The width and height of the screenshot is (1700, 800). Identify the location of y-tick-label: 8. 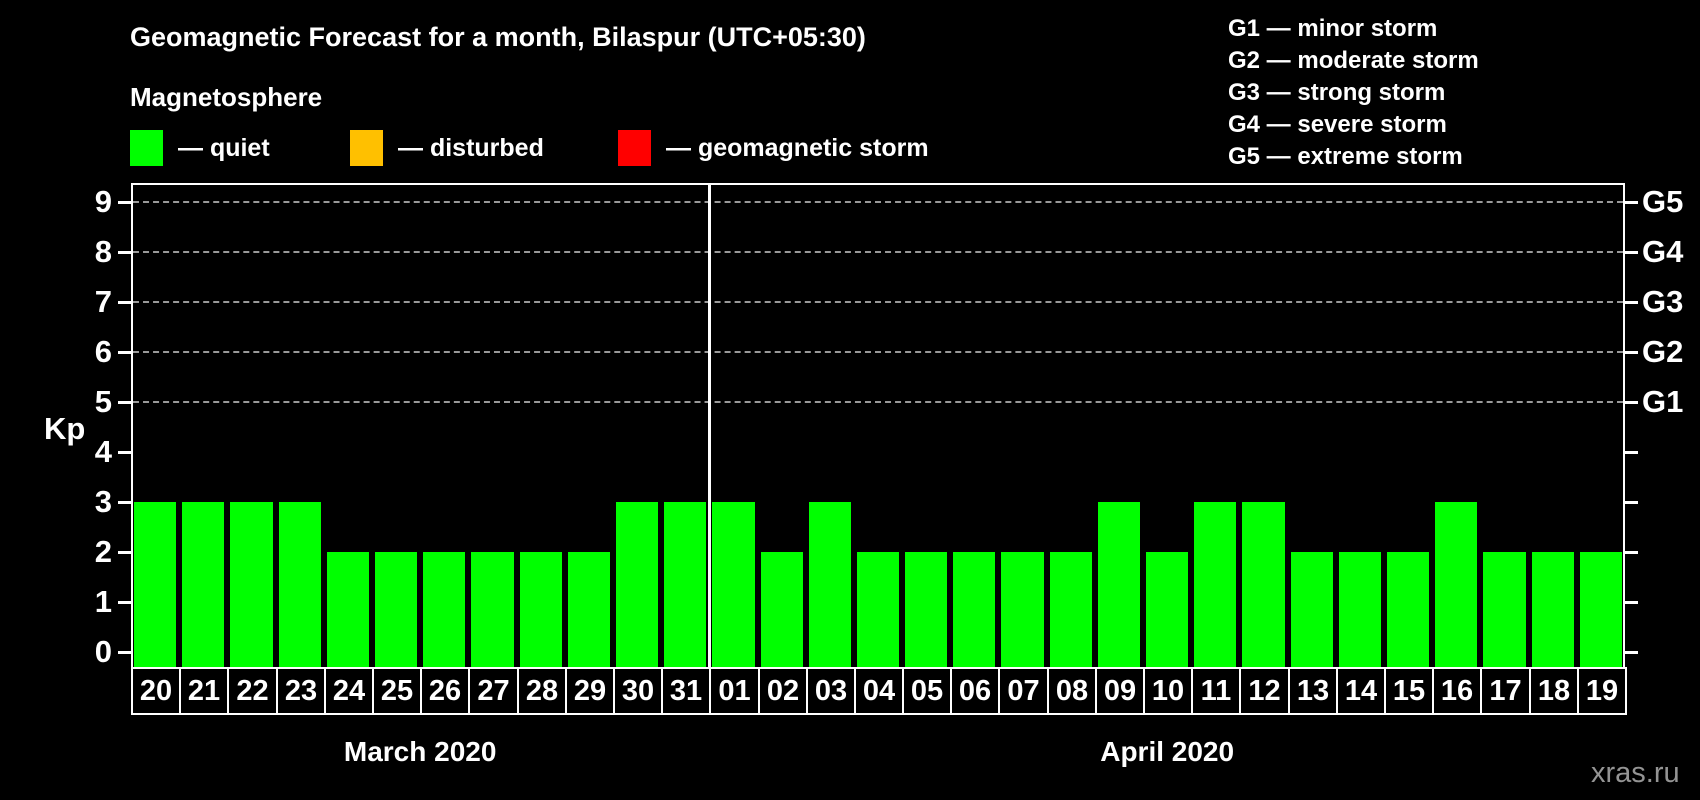
(103, 251).